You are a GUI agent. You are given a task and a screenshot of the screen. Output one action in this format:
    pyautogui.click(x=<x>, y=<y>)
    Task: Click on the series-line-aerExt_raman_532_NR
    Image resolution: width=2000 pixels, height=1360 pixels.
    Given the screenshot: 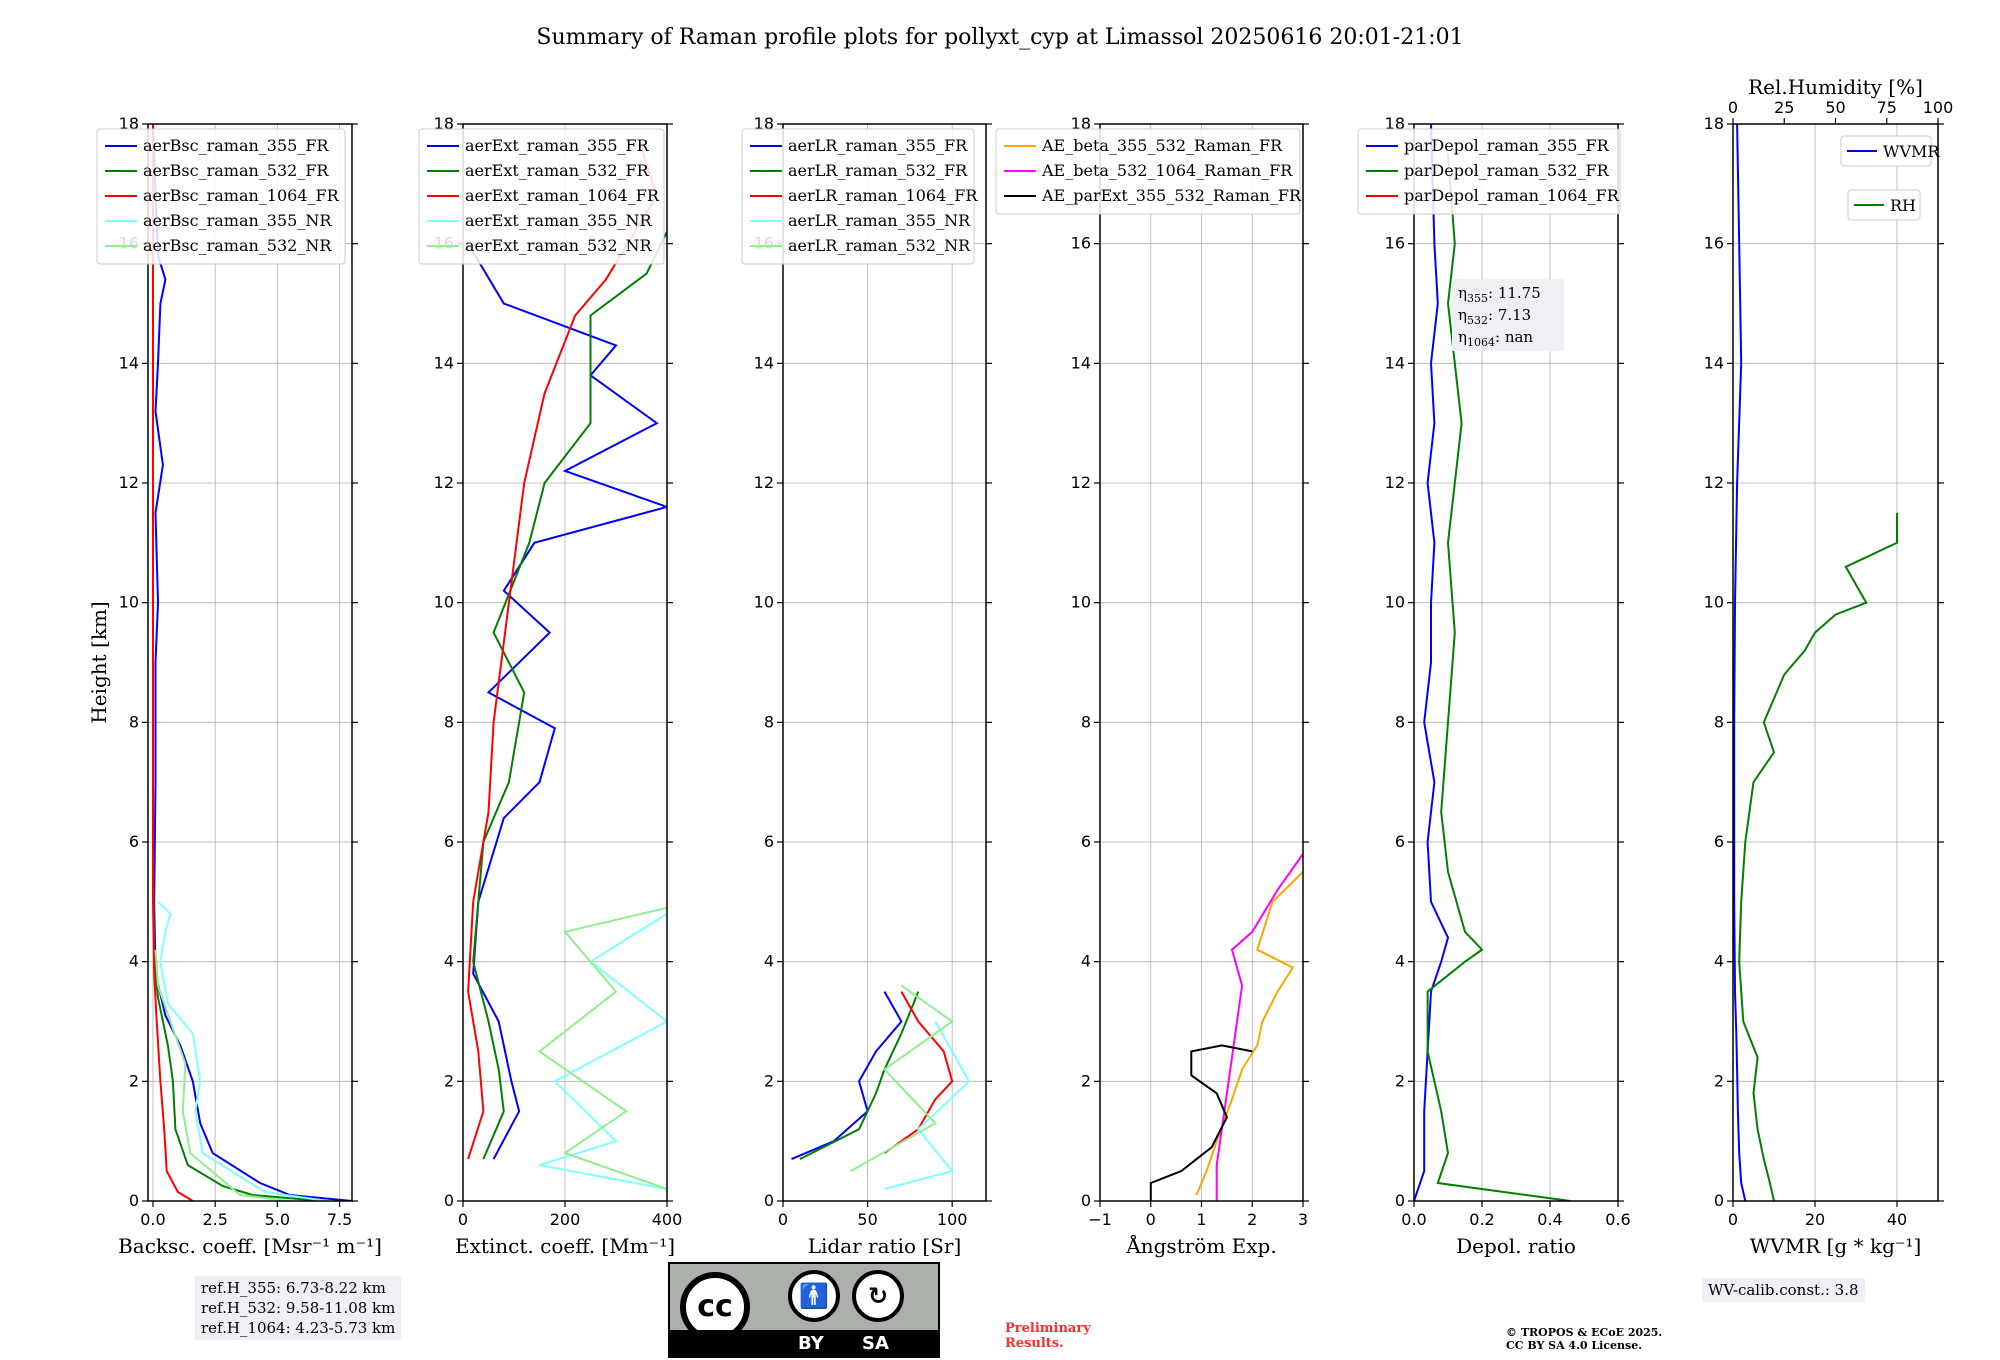 What is the action you would take?
    pyautogui.click(x=602, y=1048)
    